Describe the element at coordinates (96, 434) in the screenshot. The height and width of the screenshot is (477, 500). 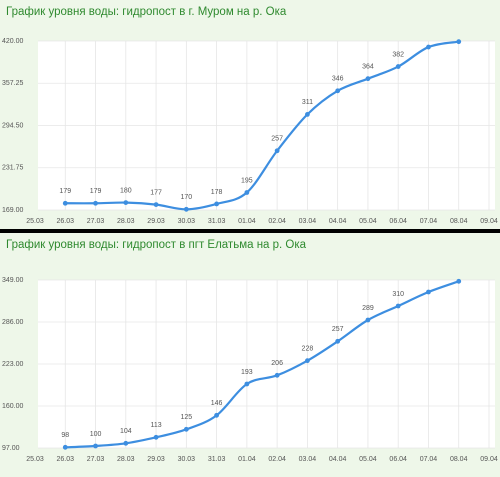
I see `data-label: 100` at that location.